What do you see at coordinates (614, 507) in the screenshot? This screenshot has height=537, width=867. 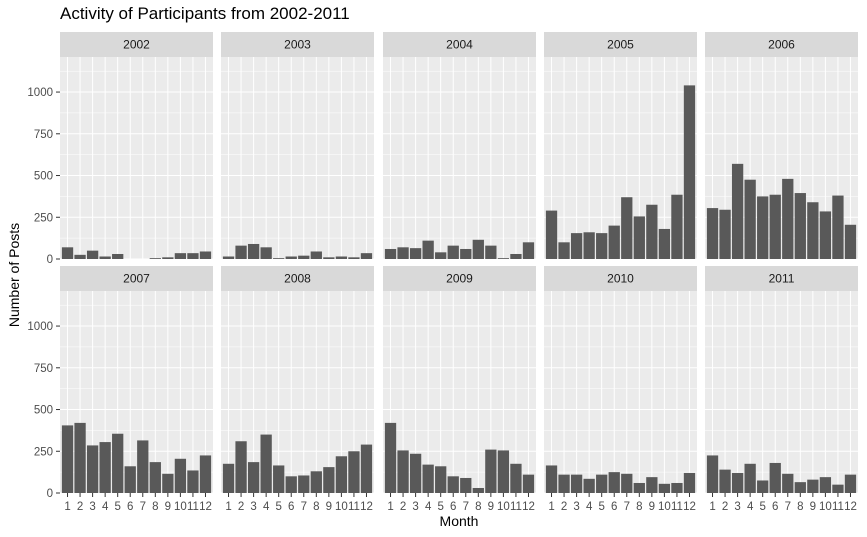 I see `x-tick-label: 6` at bounding box center [614, 507].